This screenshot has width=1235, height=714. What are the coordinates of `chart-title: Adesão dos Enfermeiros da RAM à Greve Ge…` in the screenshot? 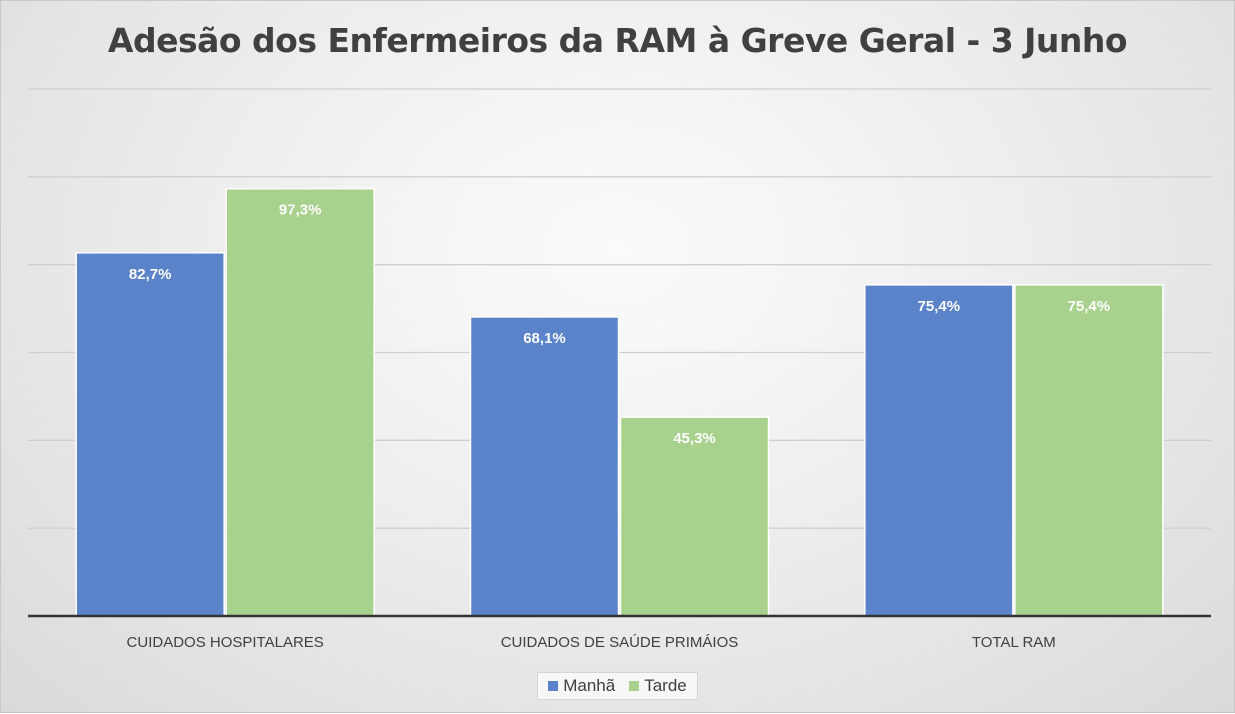 It's located at (617, 40).